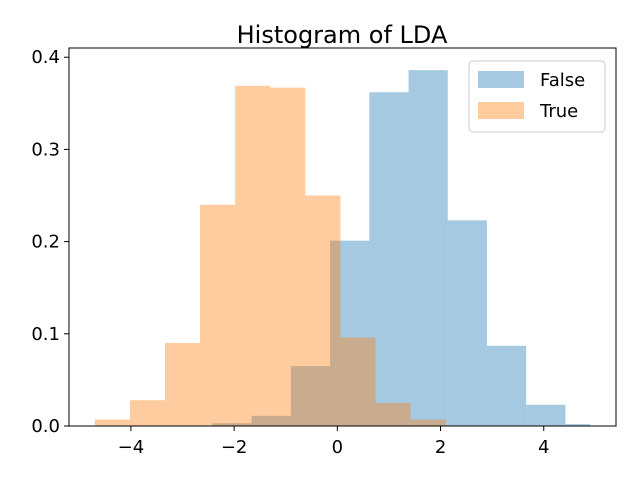  I want to click on legend: False True, so click(537, 96).